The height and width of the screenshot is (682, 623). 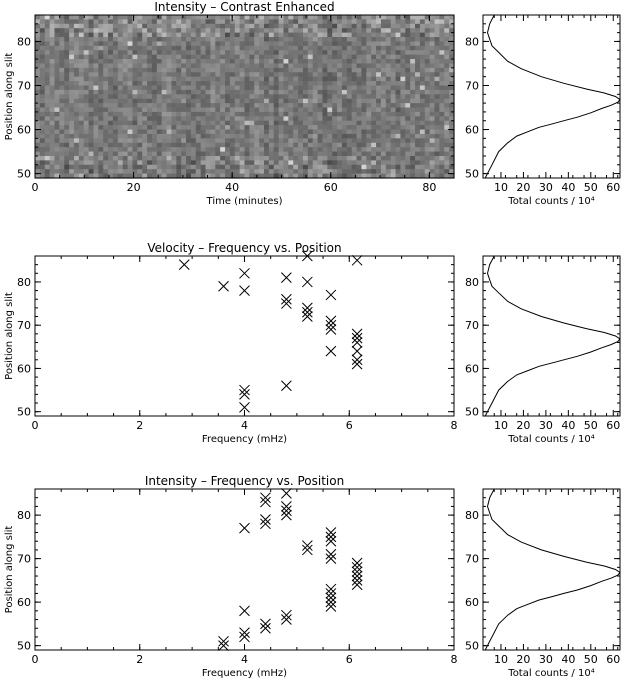 I want to click on scatter-point, so click(x=265, y=498).